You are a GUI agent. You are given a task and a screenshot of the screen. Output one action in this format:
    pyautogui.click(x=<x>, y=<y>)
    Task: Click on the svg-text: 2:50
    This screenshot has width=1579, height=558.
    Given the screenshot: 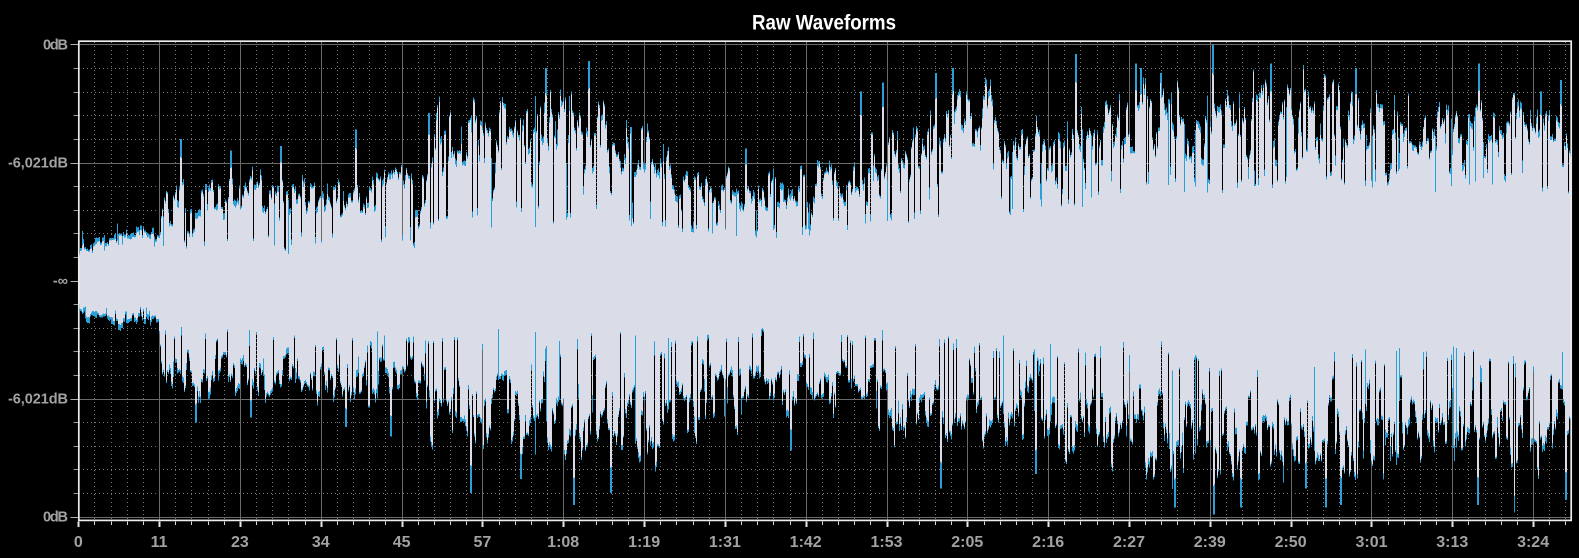 What is the action you would take?
    pyautogui.click(x=1291, y=542)
    